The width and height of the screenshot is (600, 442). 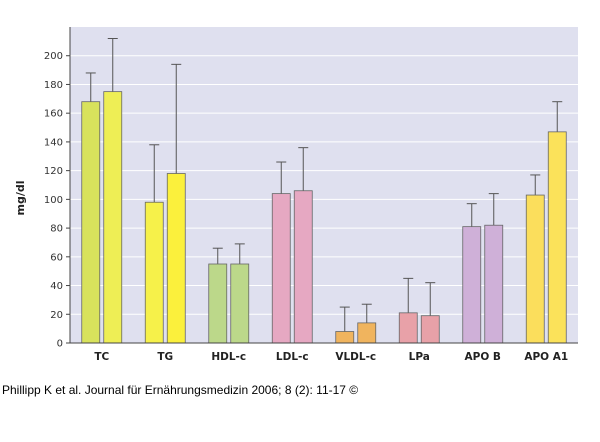 What do you see at coordinates (53, 114) in the screenshot?
I see `y-tick-label: 160` at bounding box center [53, 114].